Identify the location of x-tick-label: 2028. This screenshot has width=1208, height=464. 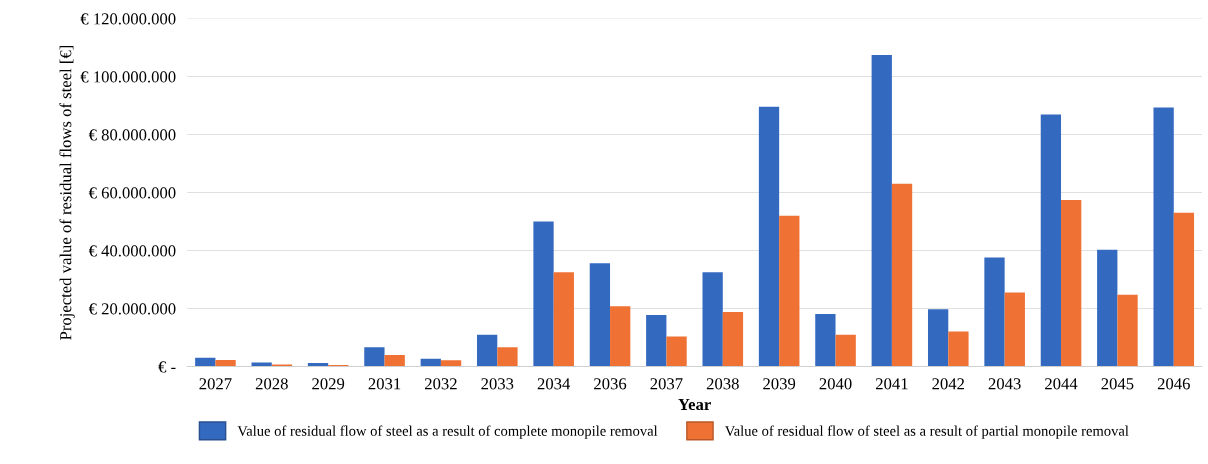
(271, 384).